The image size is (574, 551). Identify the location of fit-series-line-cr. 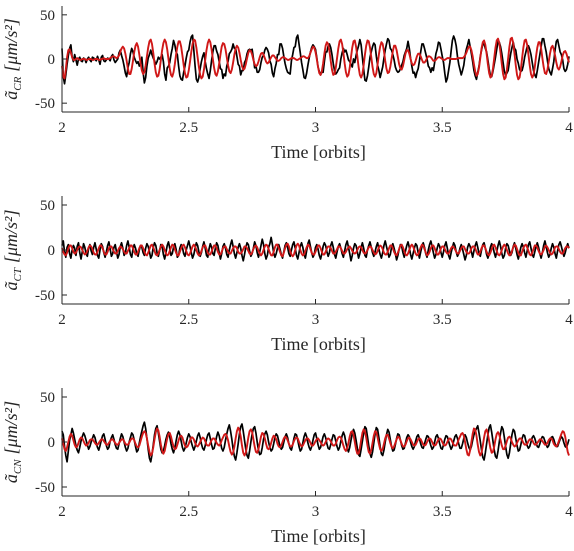
(315, 58).